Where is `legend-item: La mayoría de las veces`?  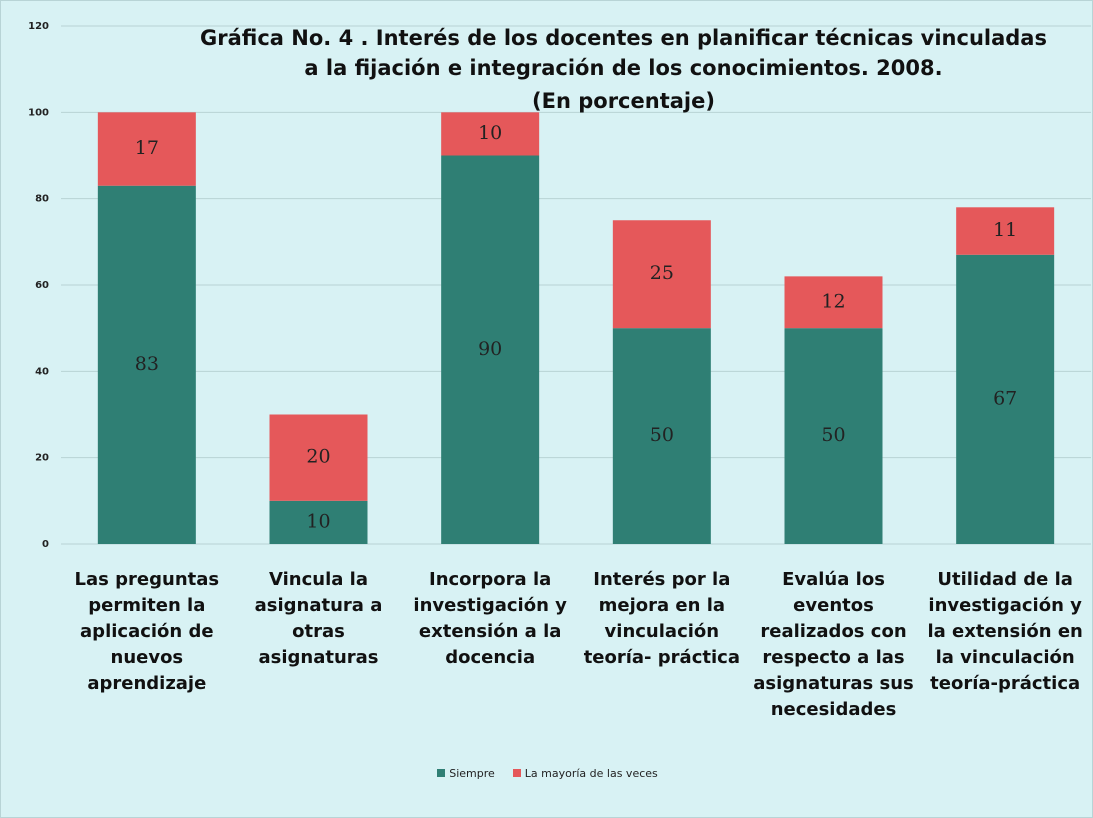
legend-item: La mayoría de las veces is located at coordinates (585, 773).